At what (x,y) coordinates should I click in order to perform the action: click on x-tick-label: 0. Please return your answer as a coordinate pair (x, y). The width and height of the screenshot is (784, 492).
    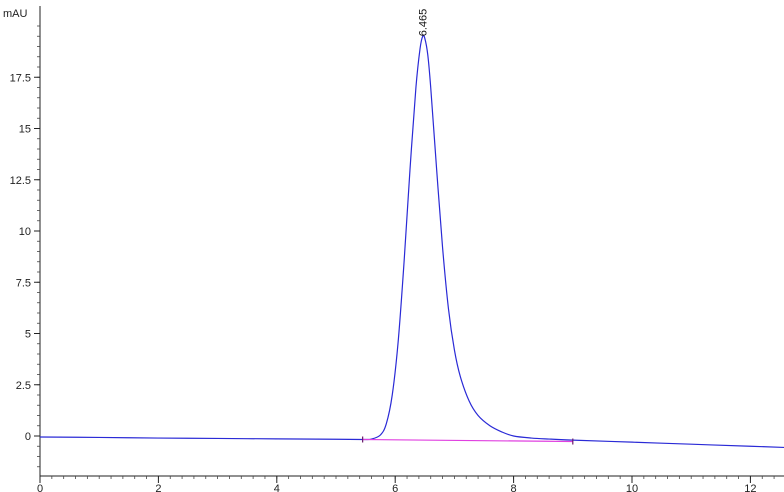
    Looking at the image, I should click on (40, 487).